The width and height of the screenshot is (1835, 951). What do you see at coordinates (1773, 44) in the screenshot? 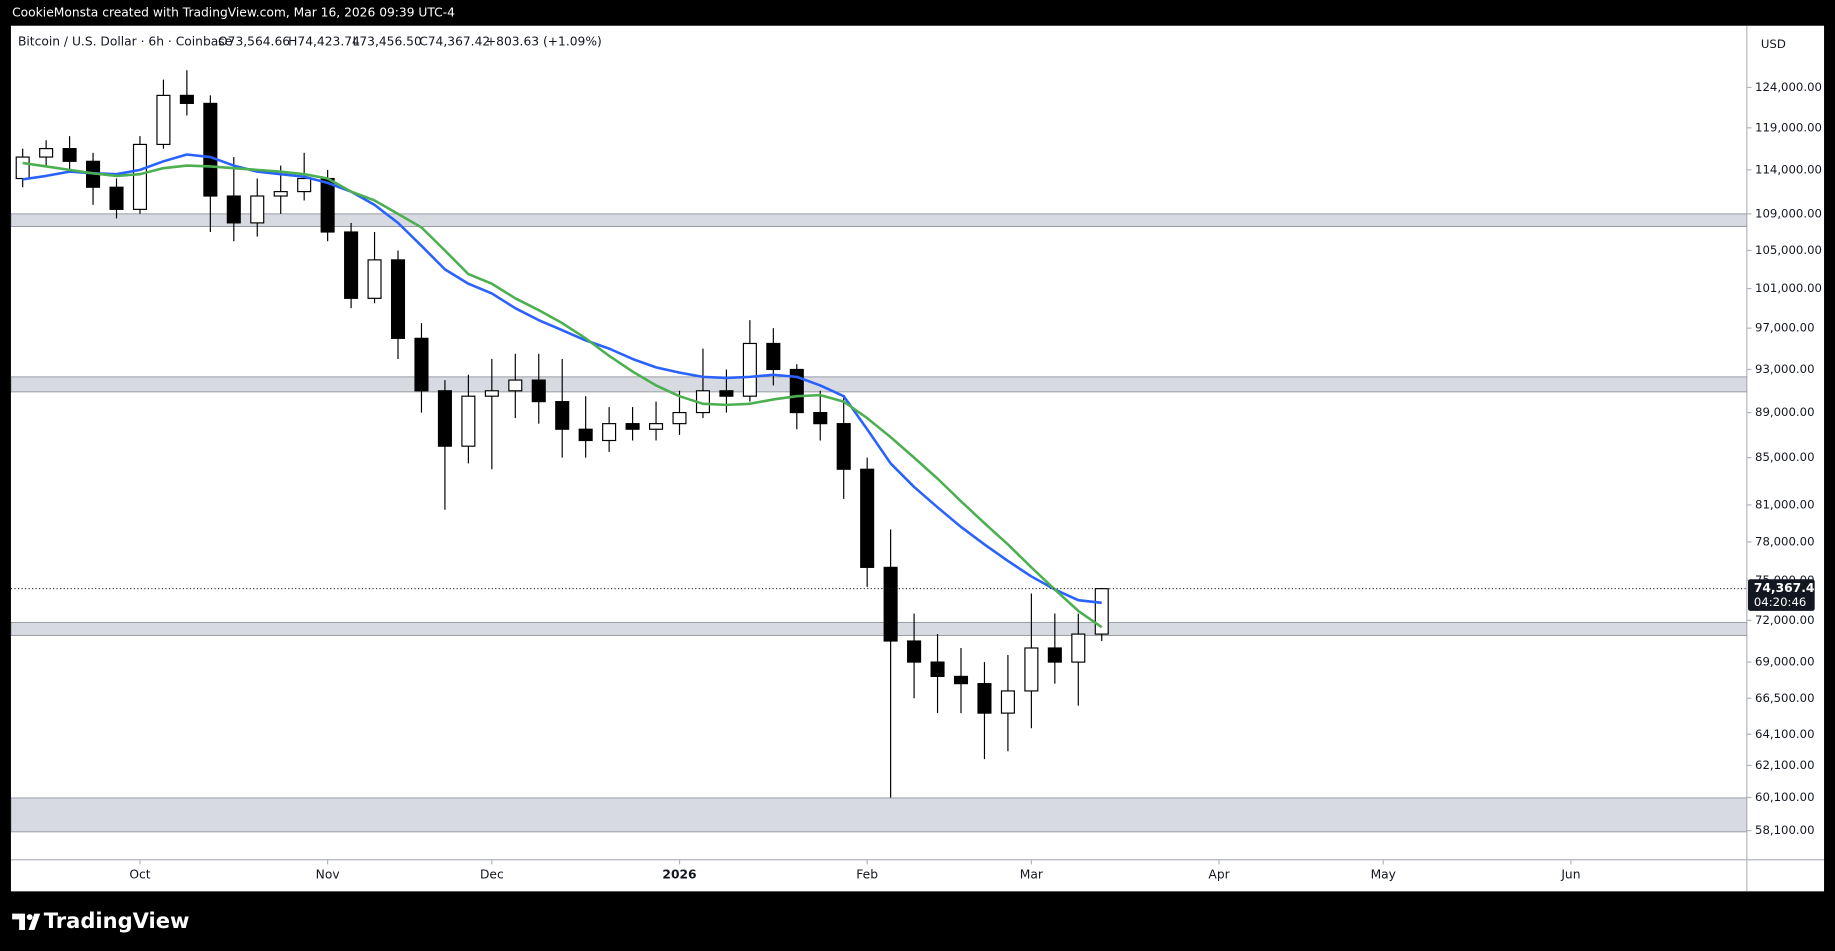
I see `currency-label: USD` at bounding box center [1773, 44].